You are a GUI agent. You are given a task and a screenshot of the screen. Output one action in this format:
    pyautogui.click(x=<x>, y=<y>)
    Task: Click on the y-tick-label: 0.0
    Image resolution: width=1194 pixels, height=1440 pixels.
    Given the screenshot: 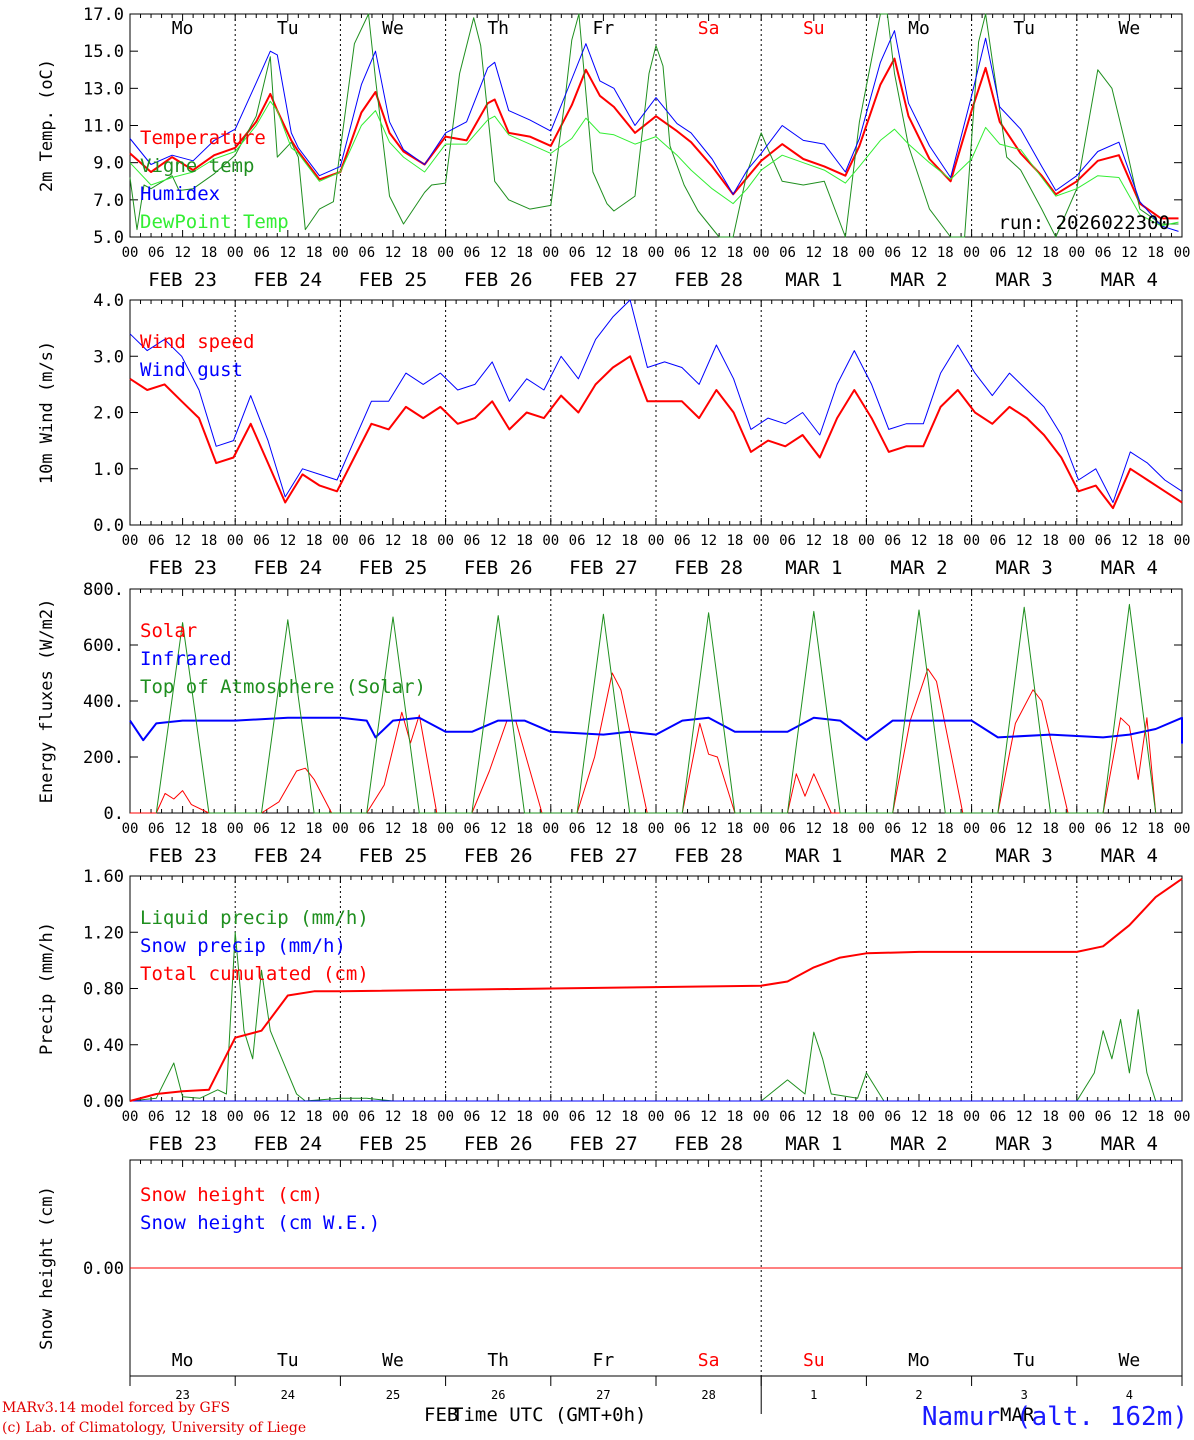 What is the action you would take?
    pyautogui.click(x=108, y=526)
    